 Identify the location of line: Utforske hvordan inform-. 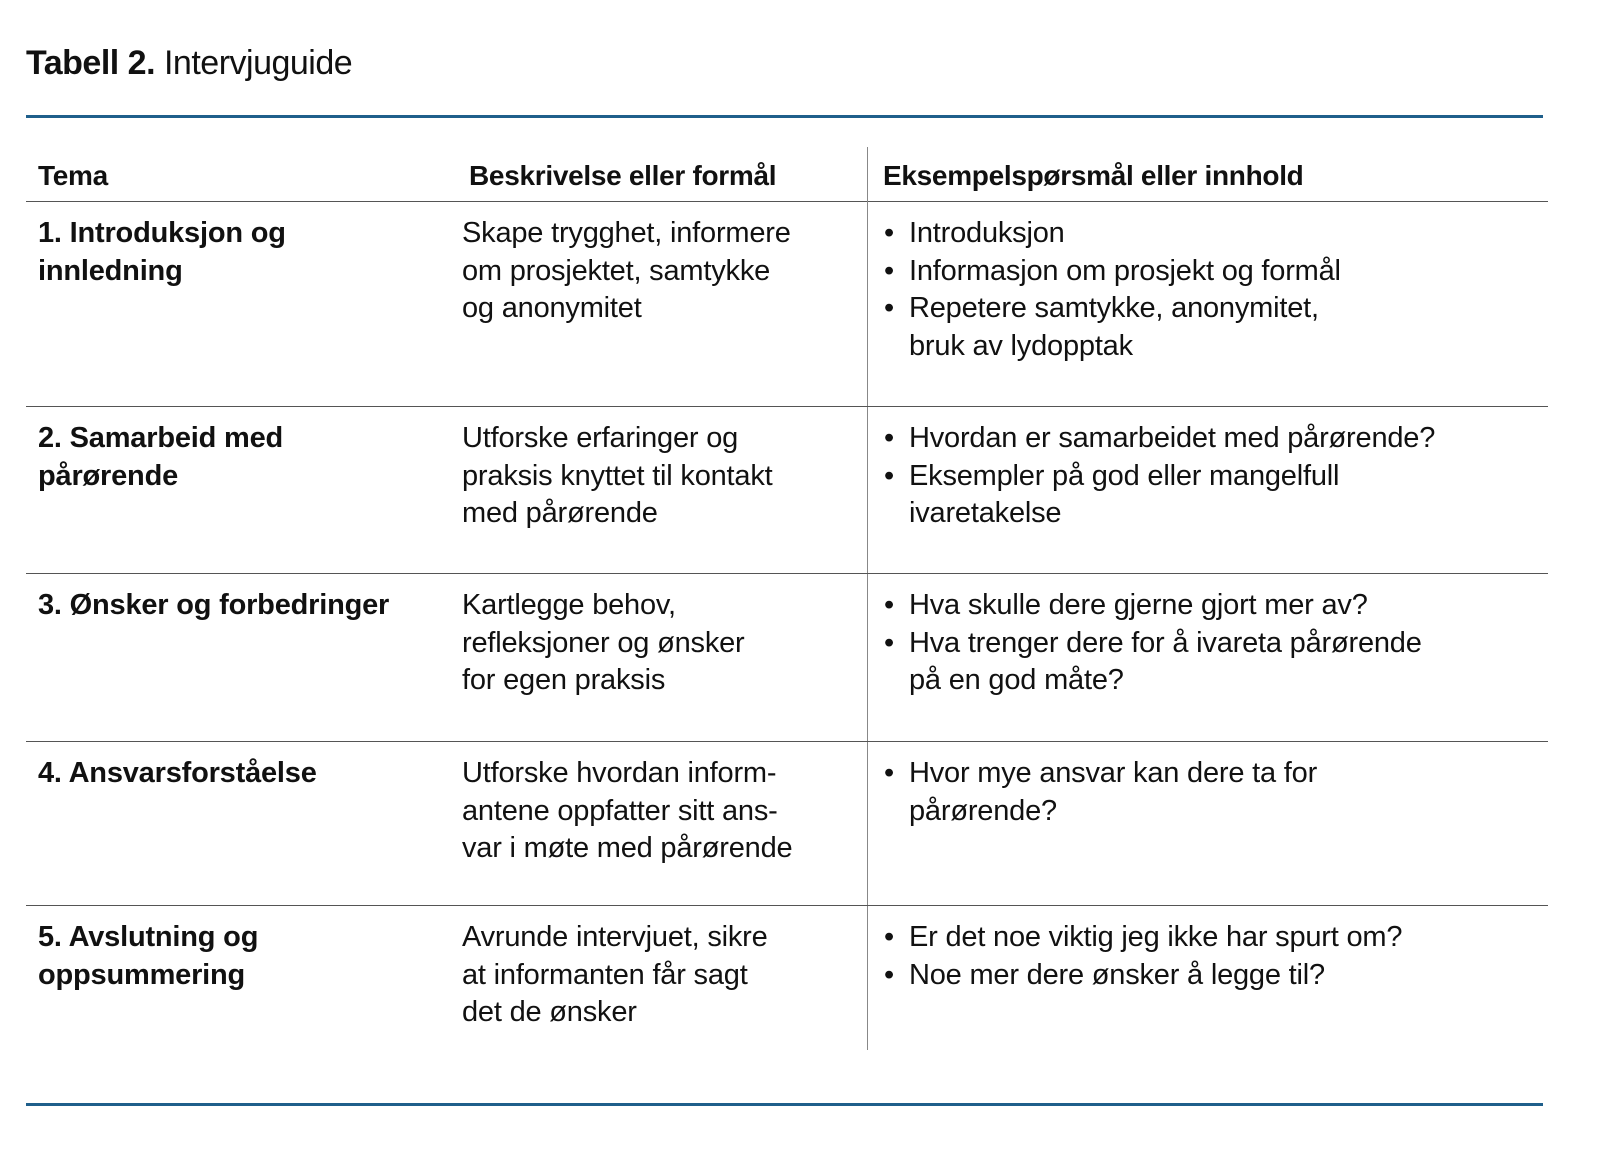
(619, 773).